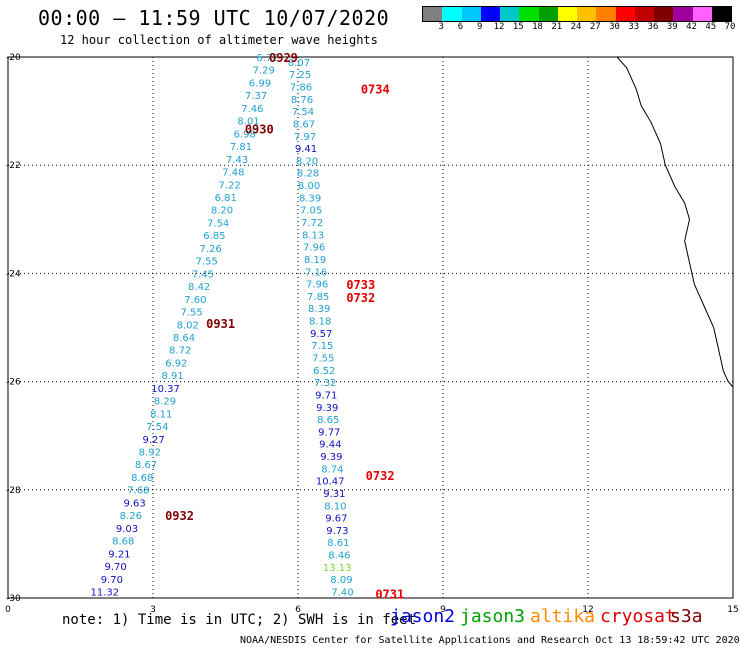 This screenshot has width=740, height=650. I want to click on wave-height-reading: 9.63, so click(134, 503).